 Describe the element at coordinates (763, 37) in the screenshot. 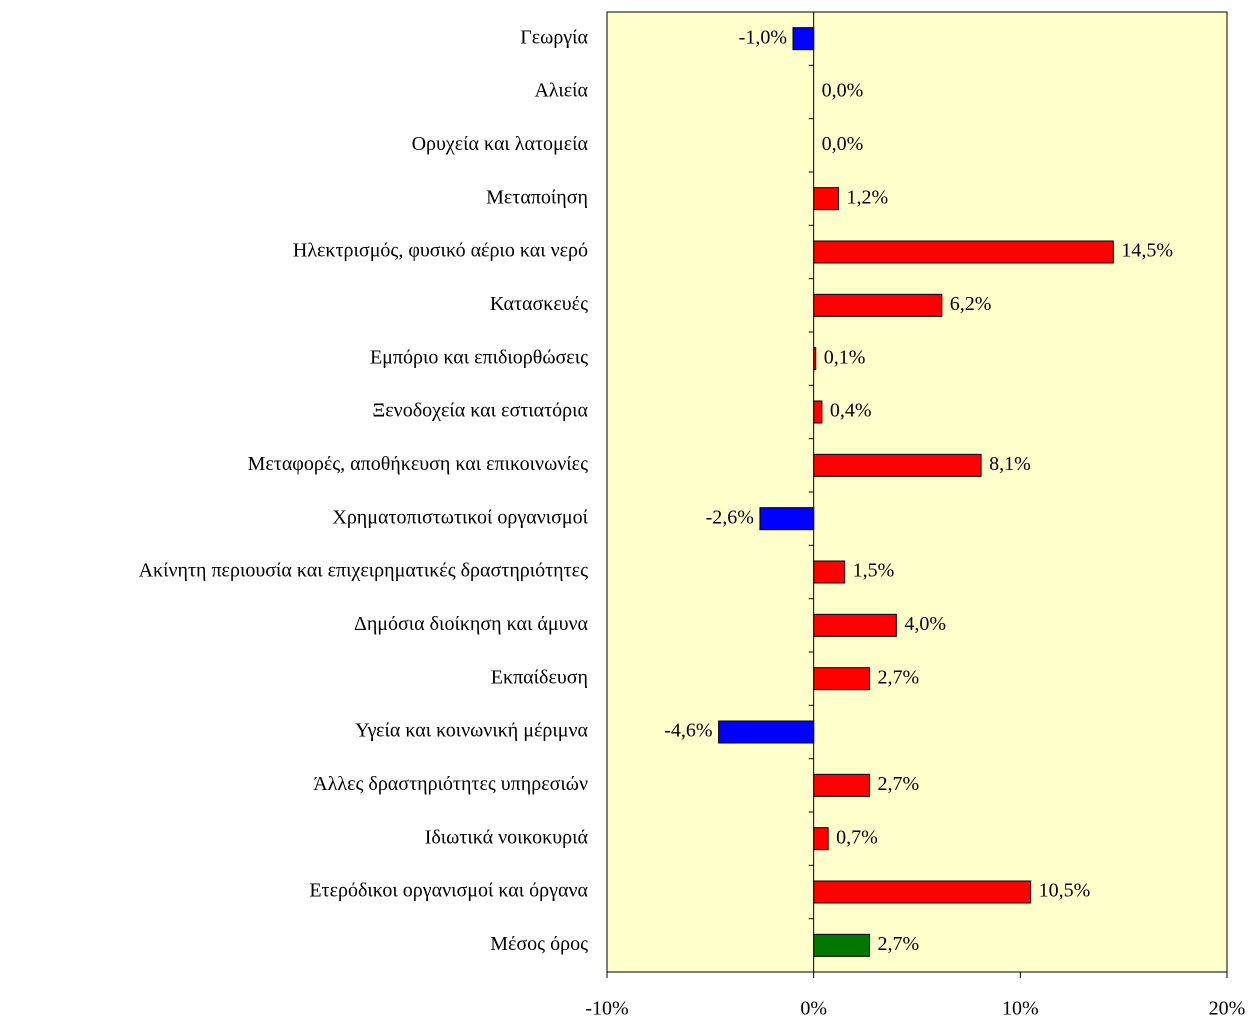

I see `value-label: -1,0%` at that location.